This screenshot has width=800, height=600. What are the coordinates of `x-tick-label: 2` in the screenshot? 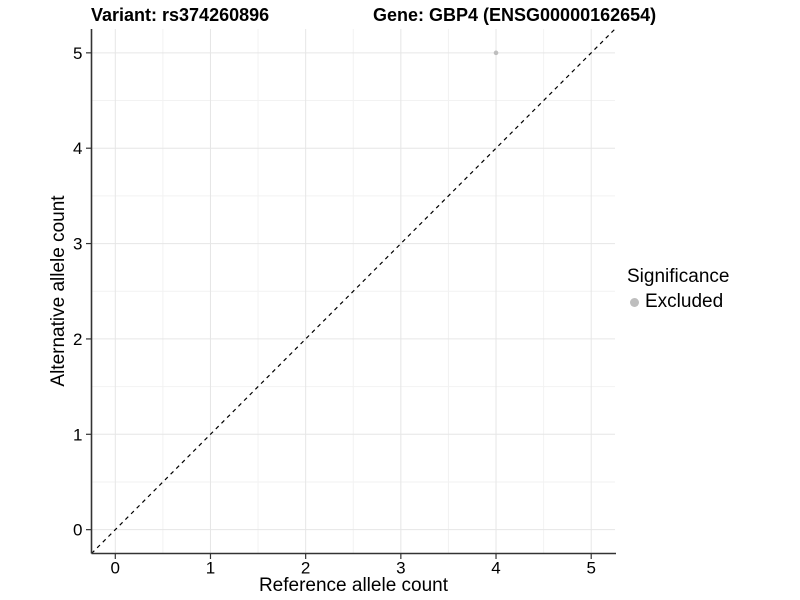 It's located at (305, 568).